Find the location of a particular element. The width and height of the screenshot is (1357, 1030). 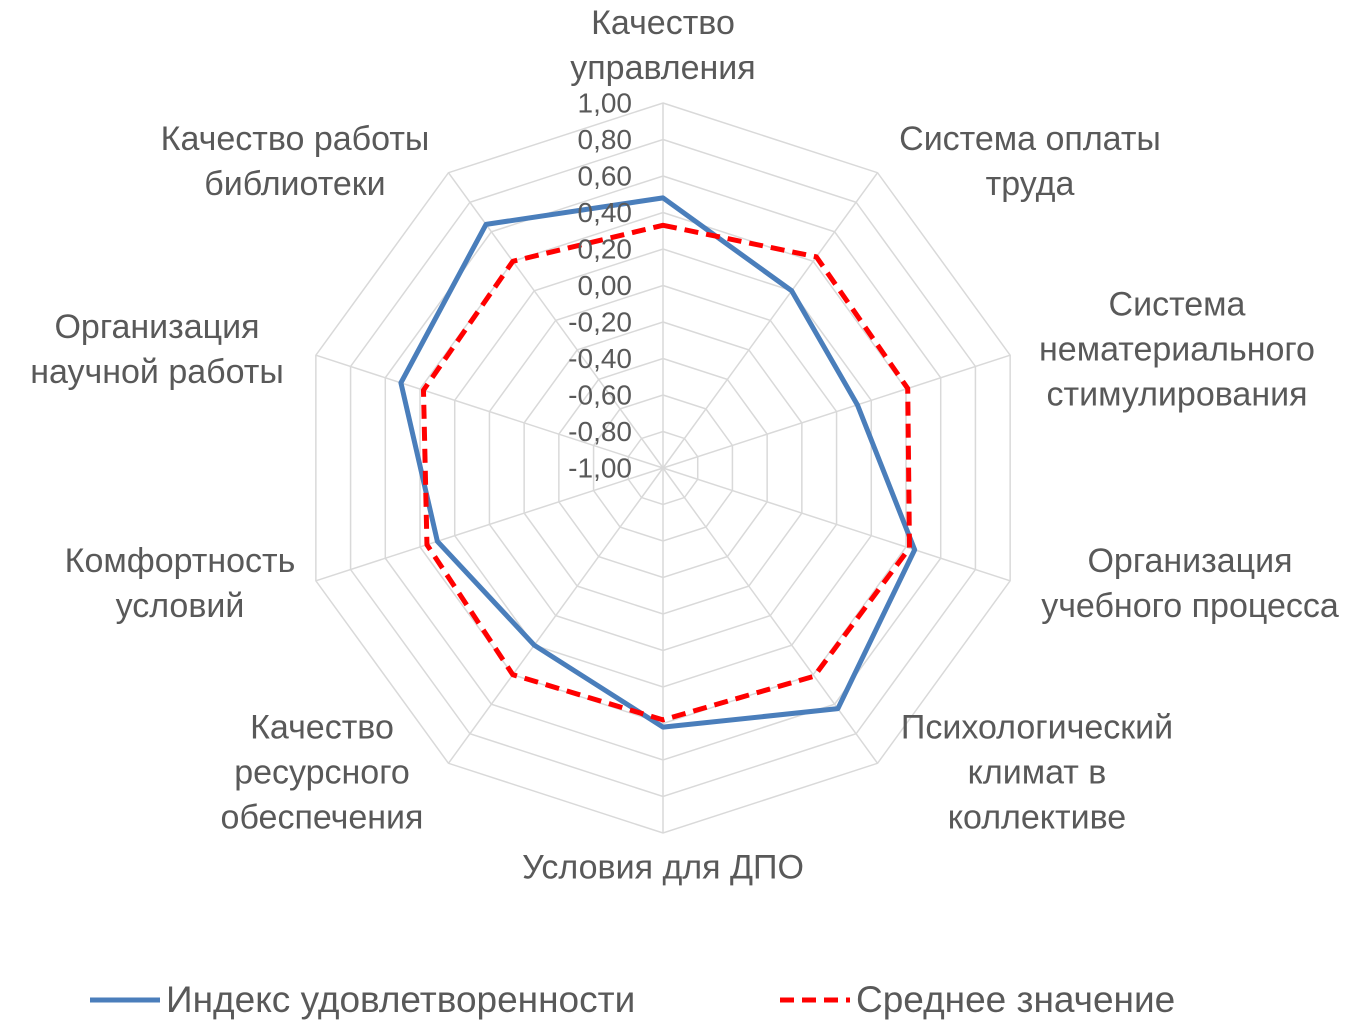

category-label: Система нематериального стимулирования is located at coordinates (1177, 349).